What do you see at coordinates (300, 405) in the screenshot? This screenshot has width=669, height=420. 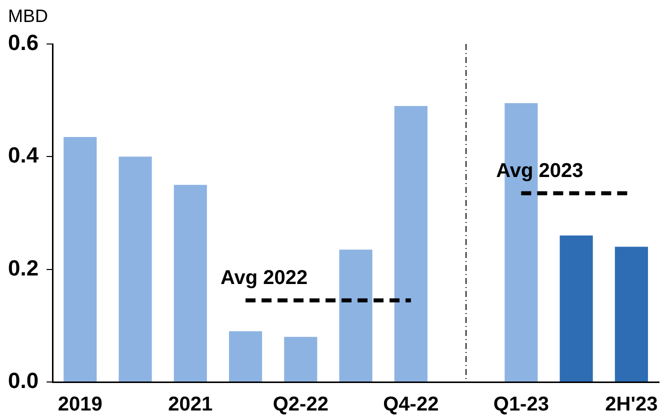 I see `x-tick-label: Q2-22` at bounding box center [300, 405].